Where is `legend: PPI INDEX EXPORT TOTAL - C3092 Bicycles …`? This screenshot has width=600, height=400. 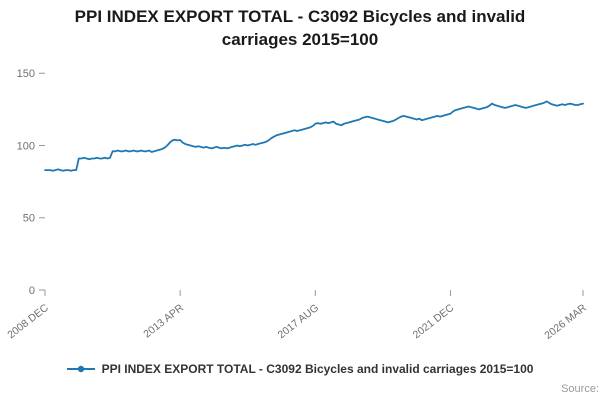
legend: PPI INDEX EXPORT TOTAL - C3092 Bicycles … is located at coordinates (300, 369).